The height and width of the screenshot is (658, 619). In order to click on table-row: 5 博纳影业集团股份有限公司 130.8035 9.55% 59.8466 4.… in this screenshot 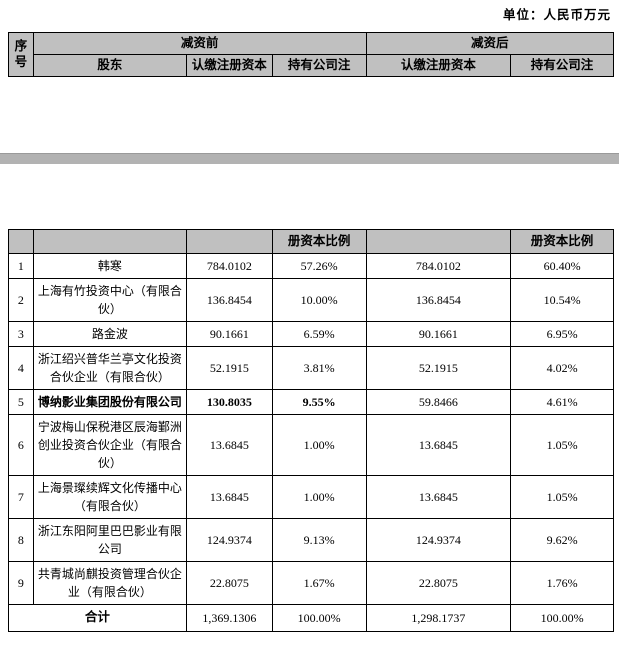, I will do `click(311, 401)`.